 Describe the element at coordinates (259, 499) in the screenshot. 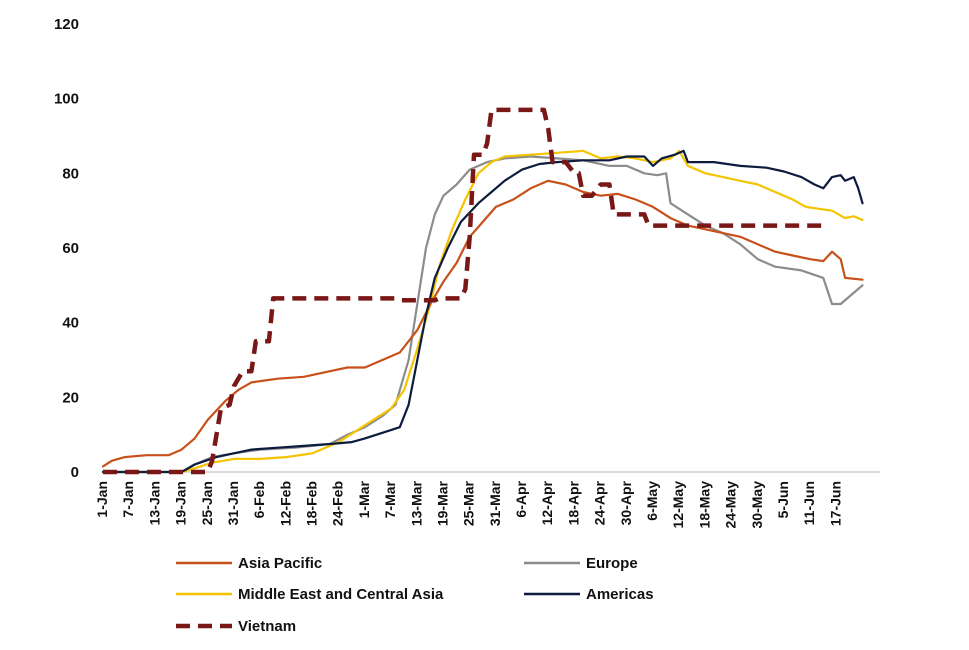

I see `x-tick-label: 6-Feb` at that location.